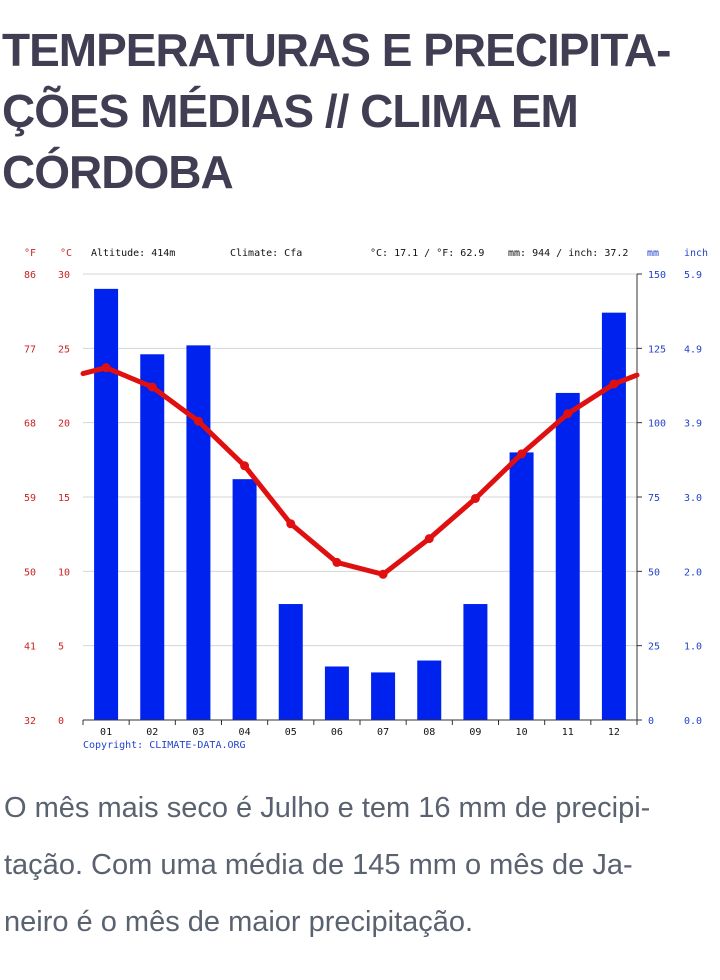 Image resolution: width=720 pixels, height=980 pixels. What do you see at coordinates (61, 721) in the screenshot?
I see `celsius-tick-label: 0` at bounding box center [61, 721].